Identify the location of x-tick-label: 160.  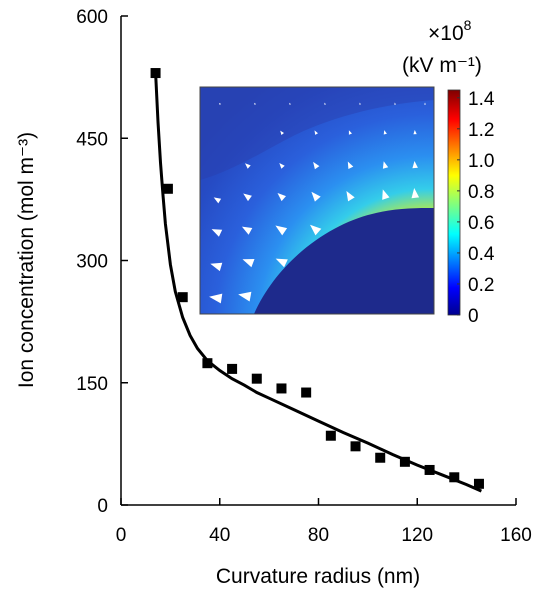
(516, 535).